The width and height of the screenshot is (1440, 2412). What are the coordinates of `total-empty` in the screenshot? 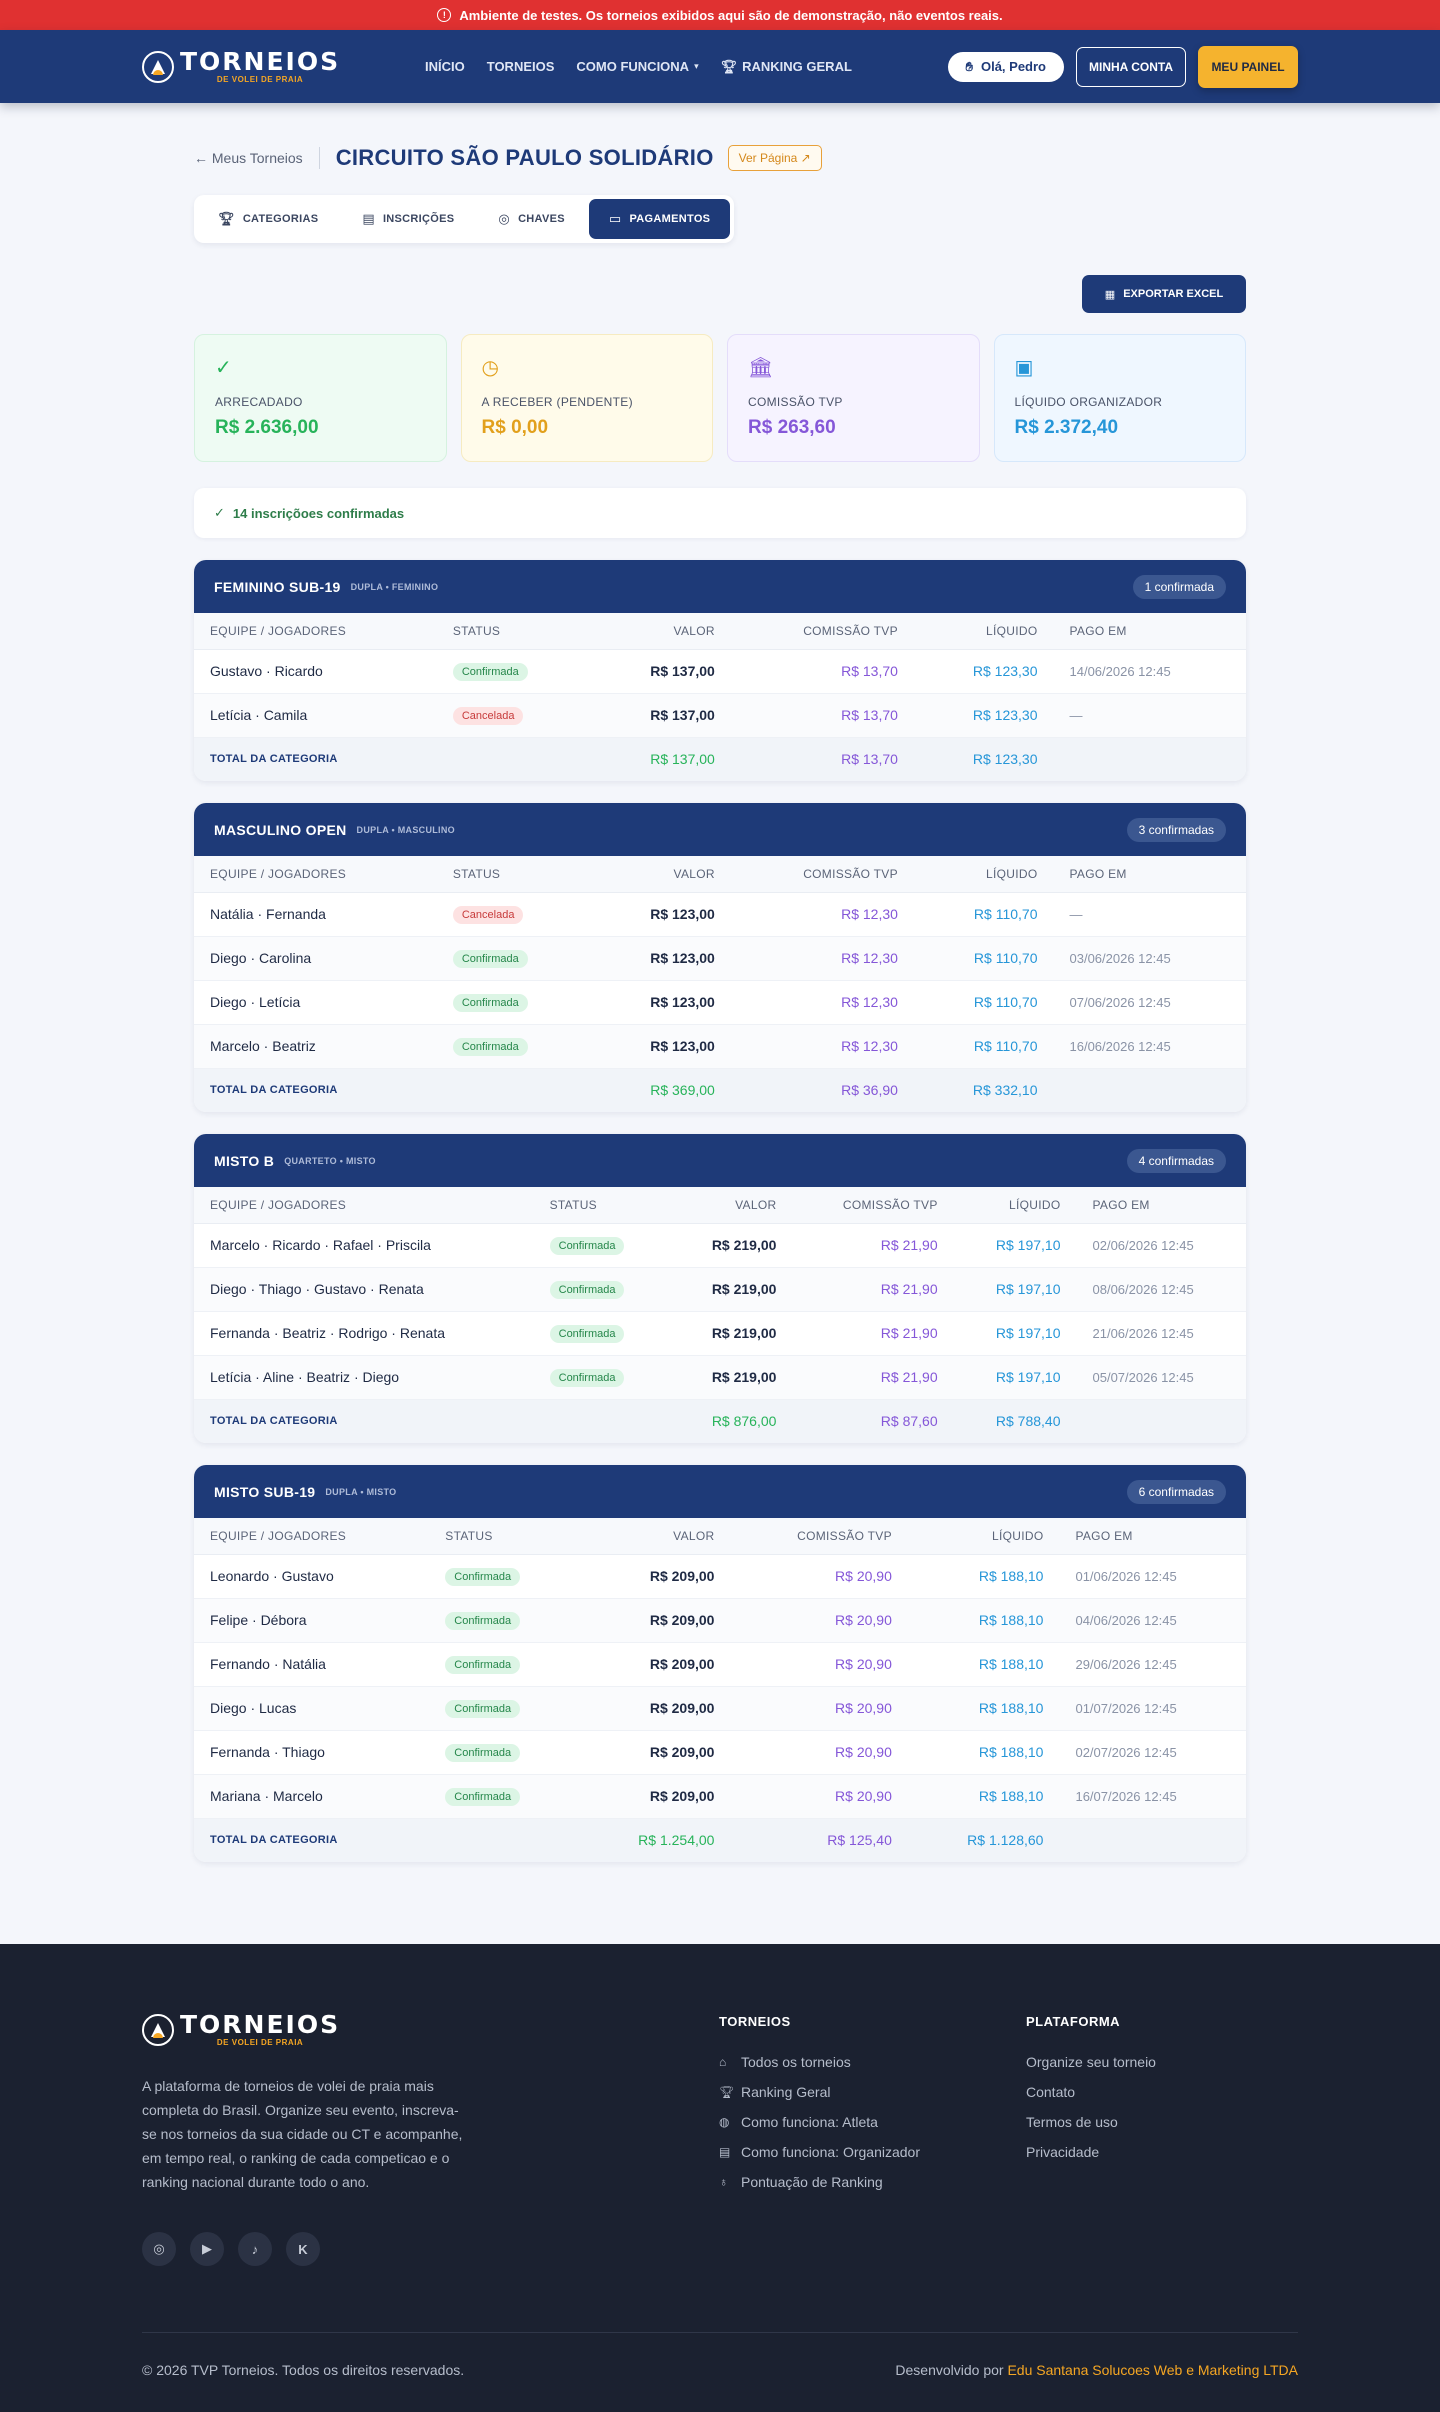 It's located at (504, 1839).